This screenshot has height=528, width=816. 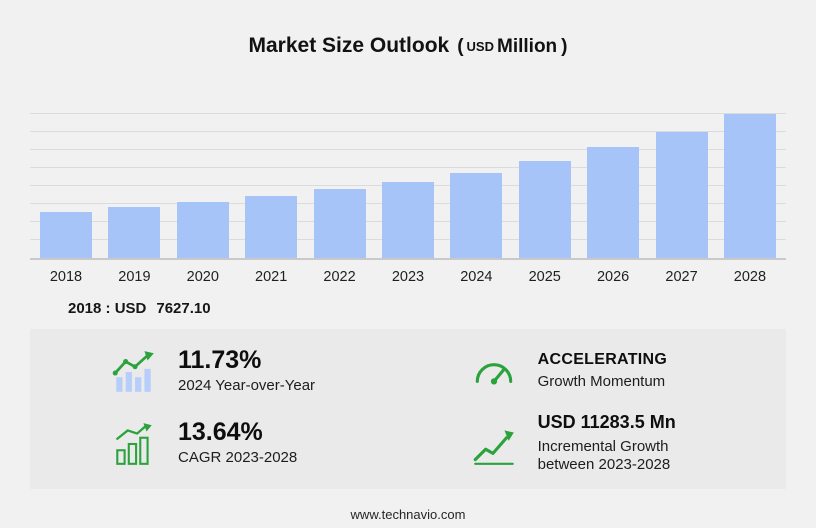 What do you see at coordinates (602, 360) in the screenshot?
I see `momentum-title: ACCELERATING` at bounding box center [602, 360].